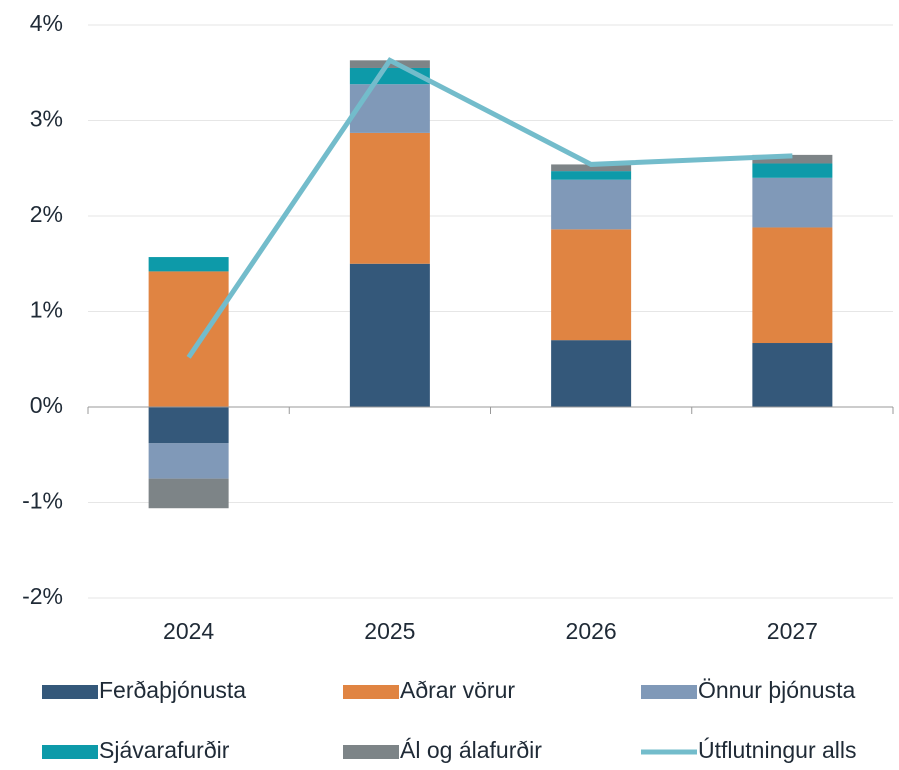  Describe the element at coordinates (457, 690) in the screenshot. I see `legend-label: Aðrar vörur` at that location.